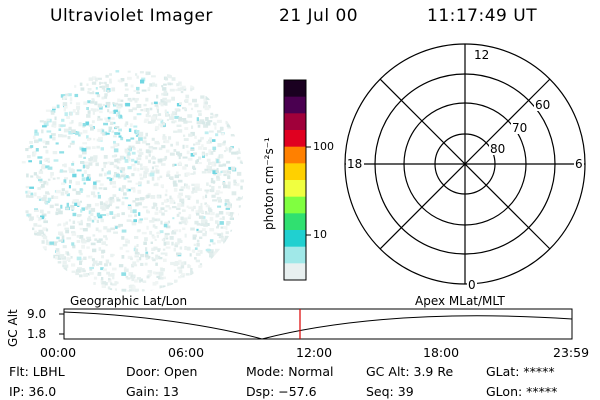 The width and height of the screenshot is (600, 400). What do you see at coordinates (290, 371) in the screenshot?
I see `mode-value: Mode: Normal` at bounding box center [290, 371].